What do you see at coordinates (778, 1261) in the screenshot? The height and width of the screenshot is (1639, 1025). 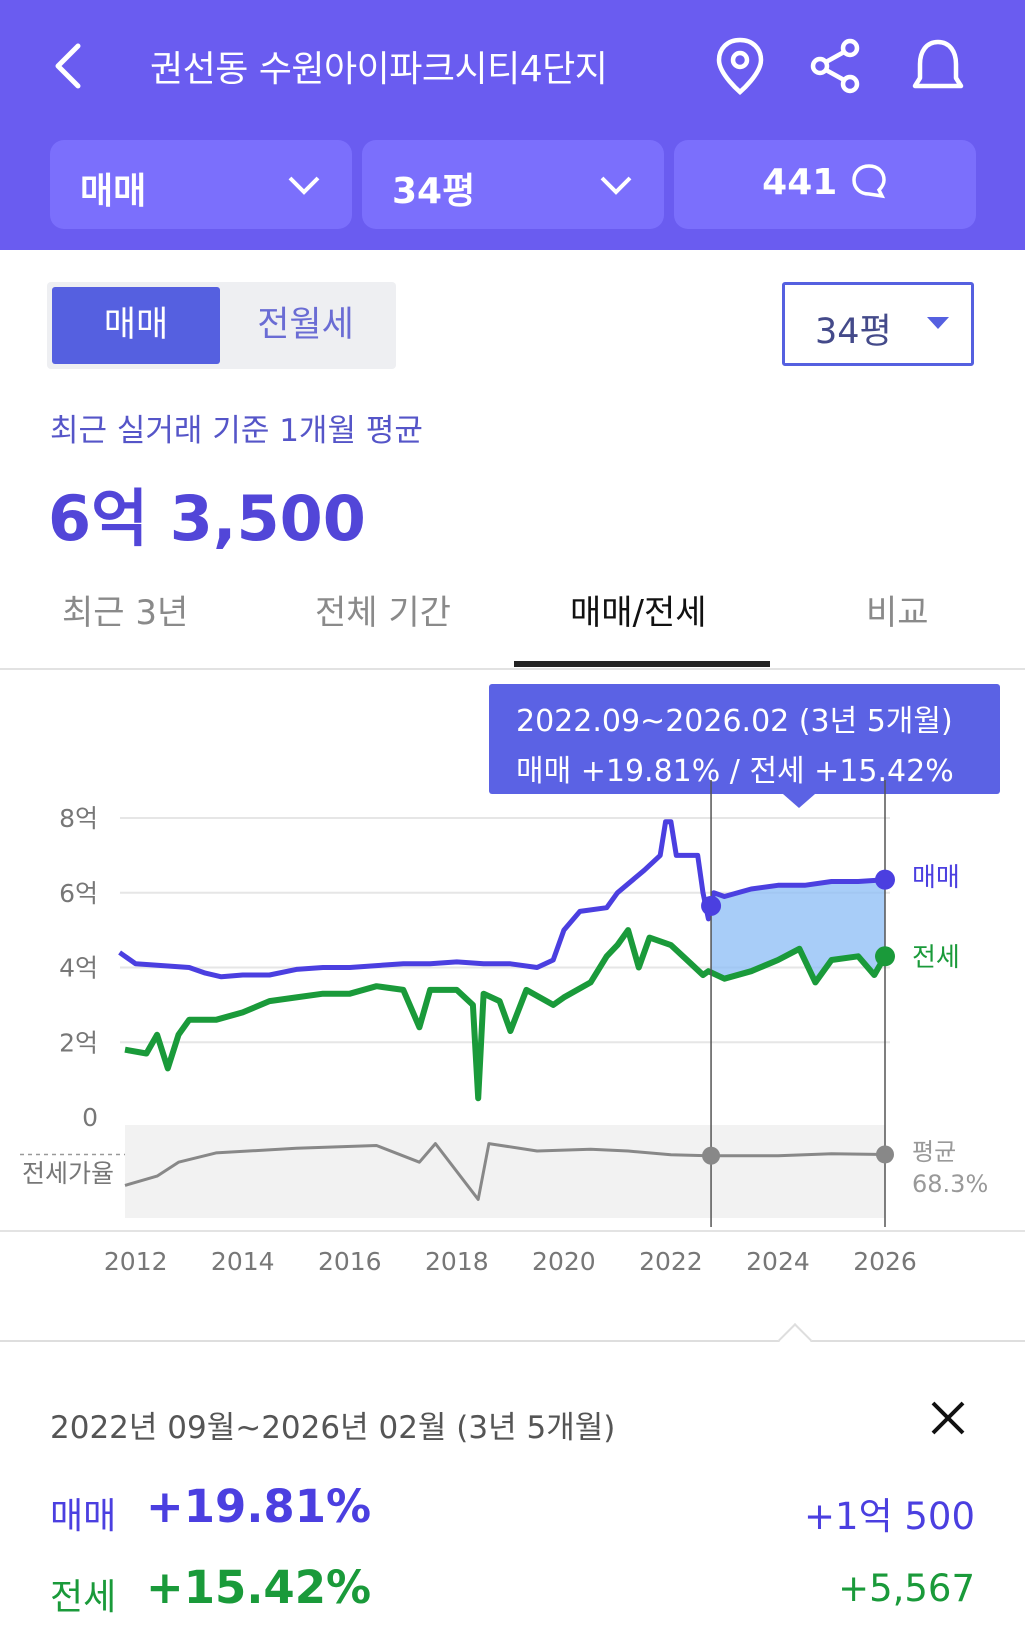 I see `x-tick-label: 2024` at bounding box center [778, 1261].